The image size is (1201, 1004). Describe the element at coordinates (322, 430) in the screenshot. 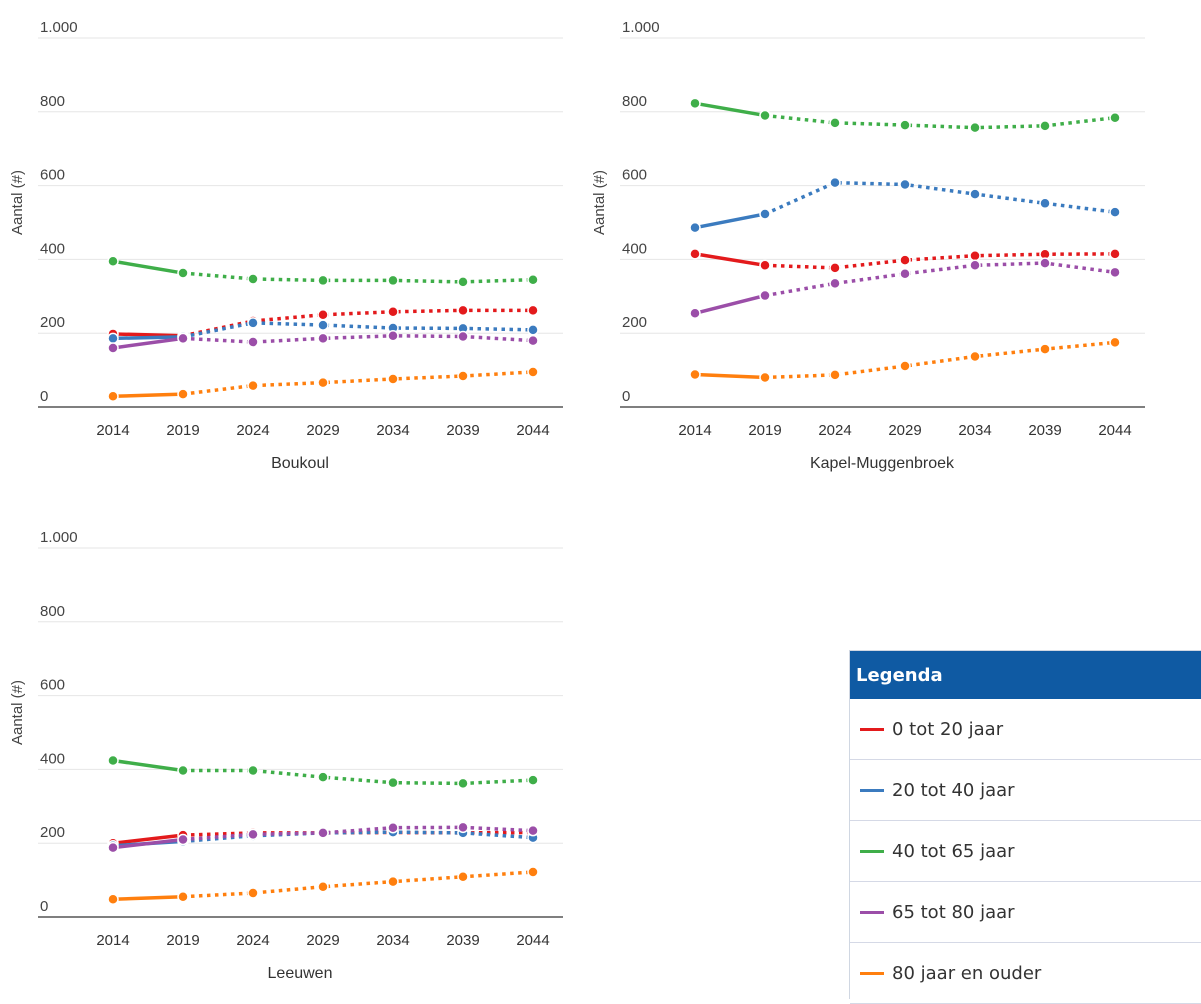

I see `x-tick-label: 2029` at that location.